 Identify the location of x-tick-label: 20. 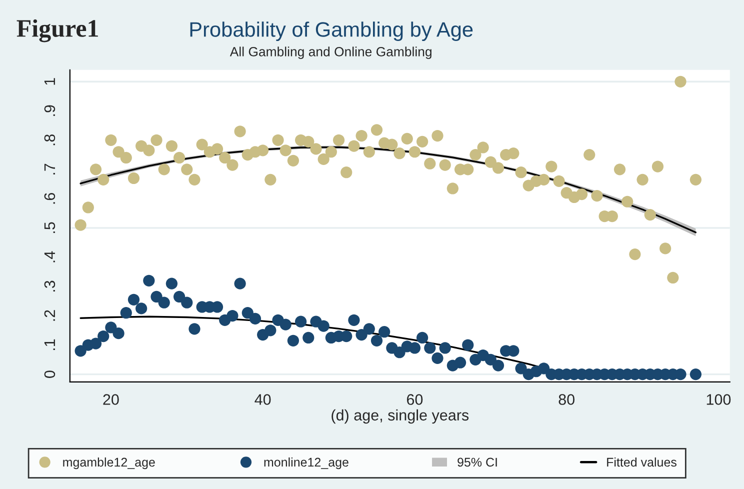
(111, 399).